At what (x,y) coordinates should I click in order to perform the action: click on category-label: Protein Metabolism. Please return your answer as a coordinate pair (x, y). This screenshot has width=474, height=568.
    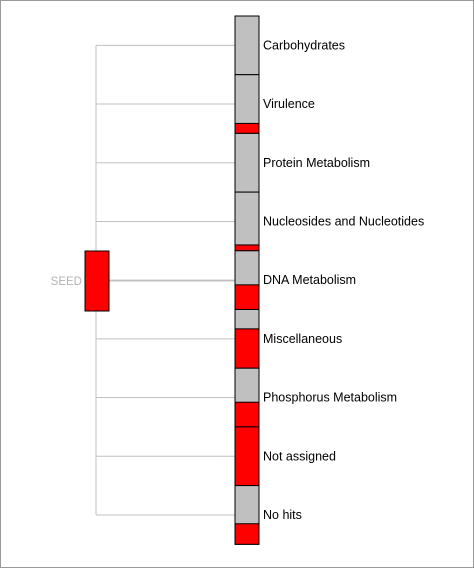
    Looking at the image, I should click on (316, 163).